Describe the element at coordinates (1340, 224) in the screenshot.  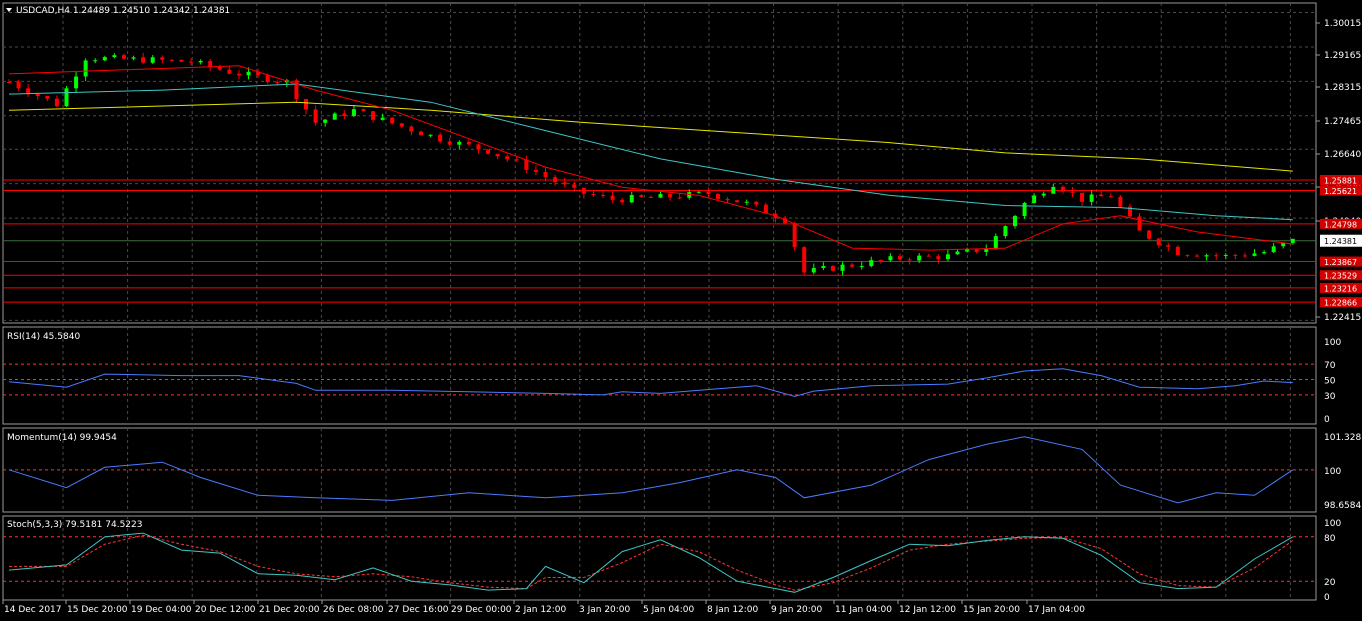
I see `level-badge: 1.24798` at that location.